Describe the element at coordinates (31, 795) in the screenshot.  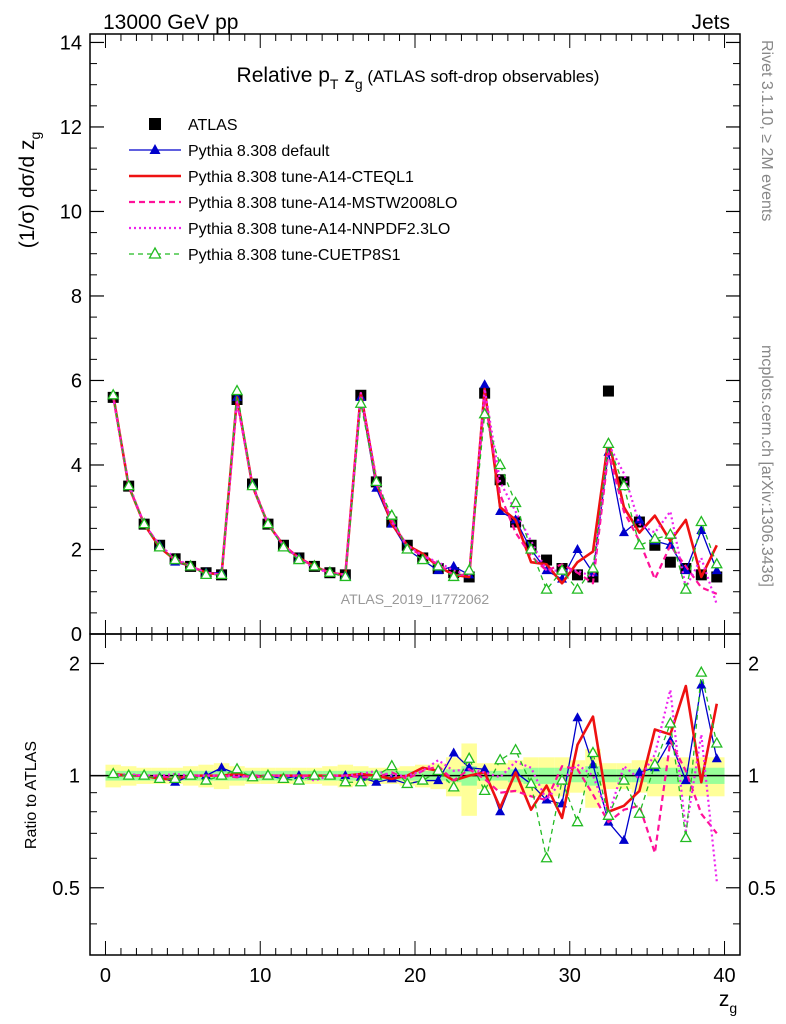
I see `ratio-y-axis-label: Ratio to ATLAS` at that location.